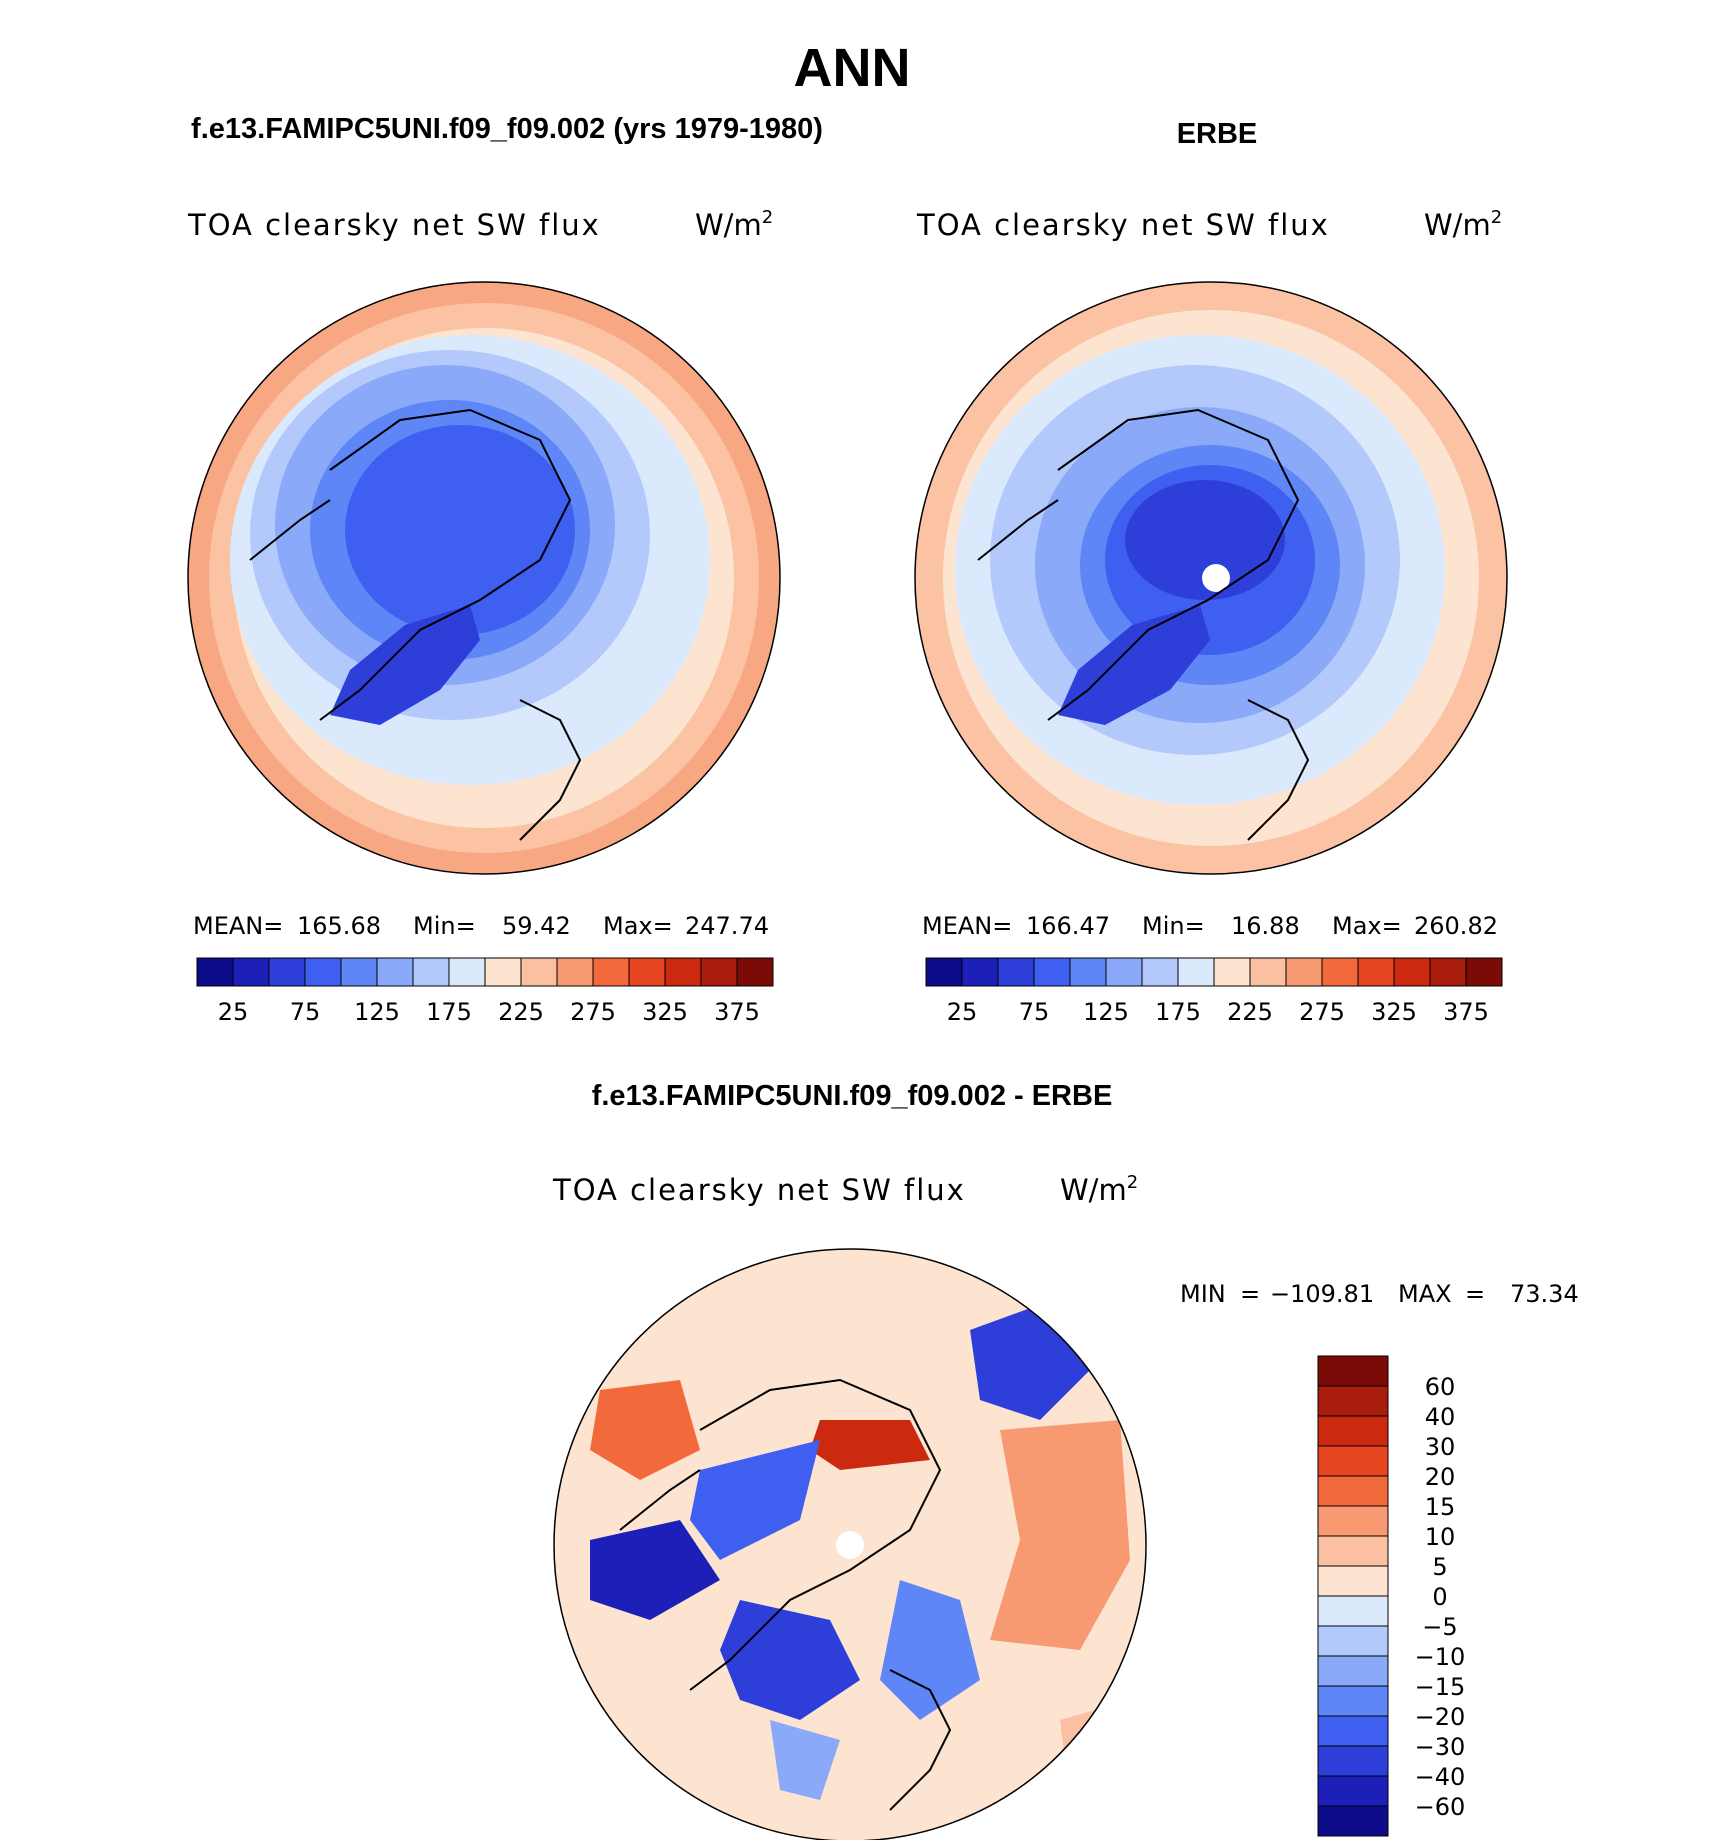 This screenshot has height=1840, width=1710. I want to click on colorbar-tick-label: 0, so click(1439, 1597).